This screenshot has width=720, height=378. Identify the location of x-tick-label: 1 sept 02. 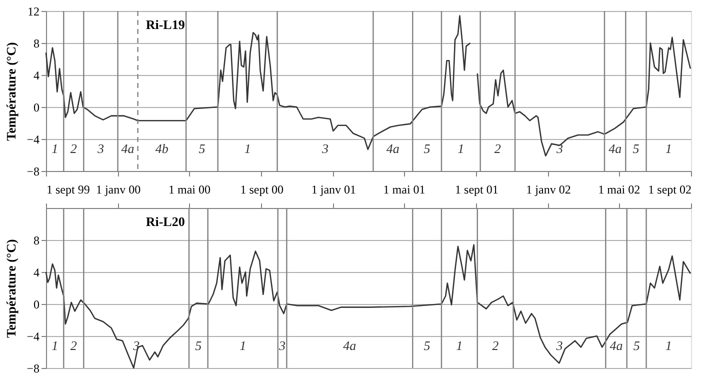
(670, 189).